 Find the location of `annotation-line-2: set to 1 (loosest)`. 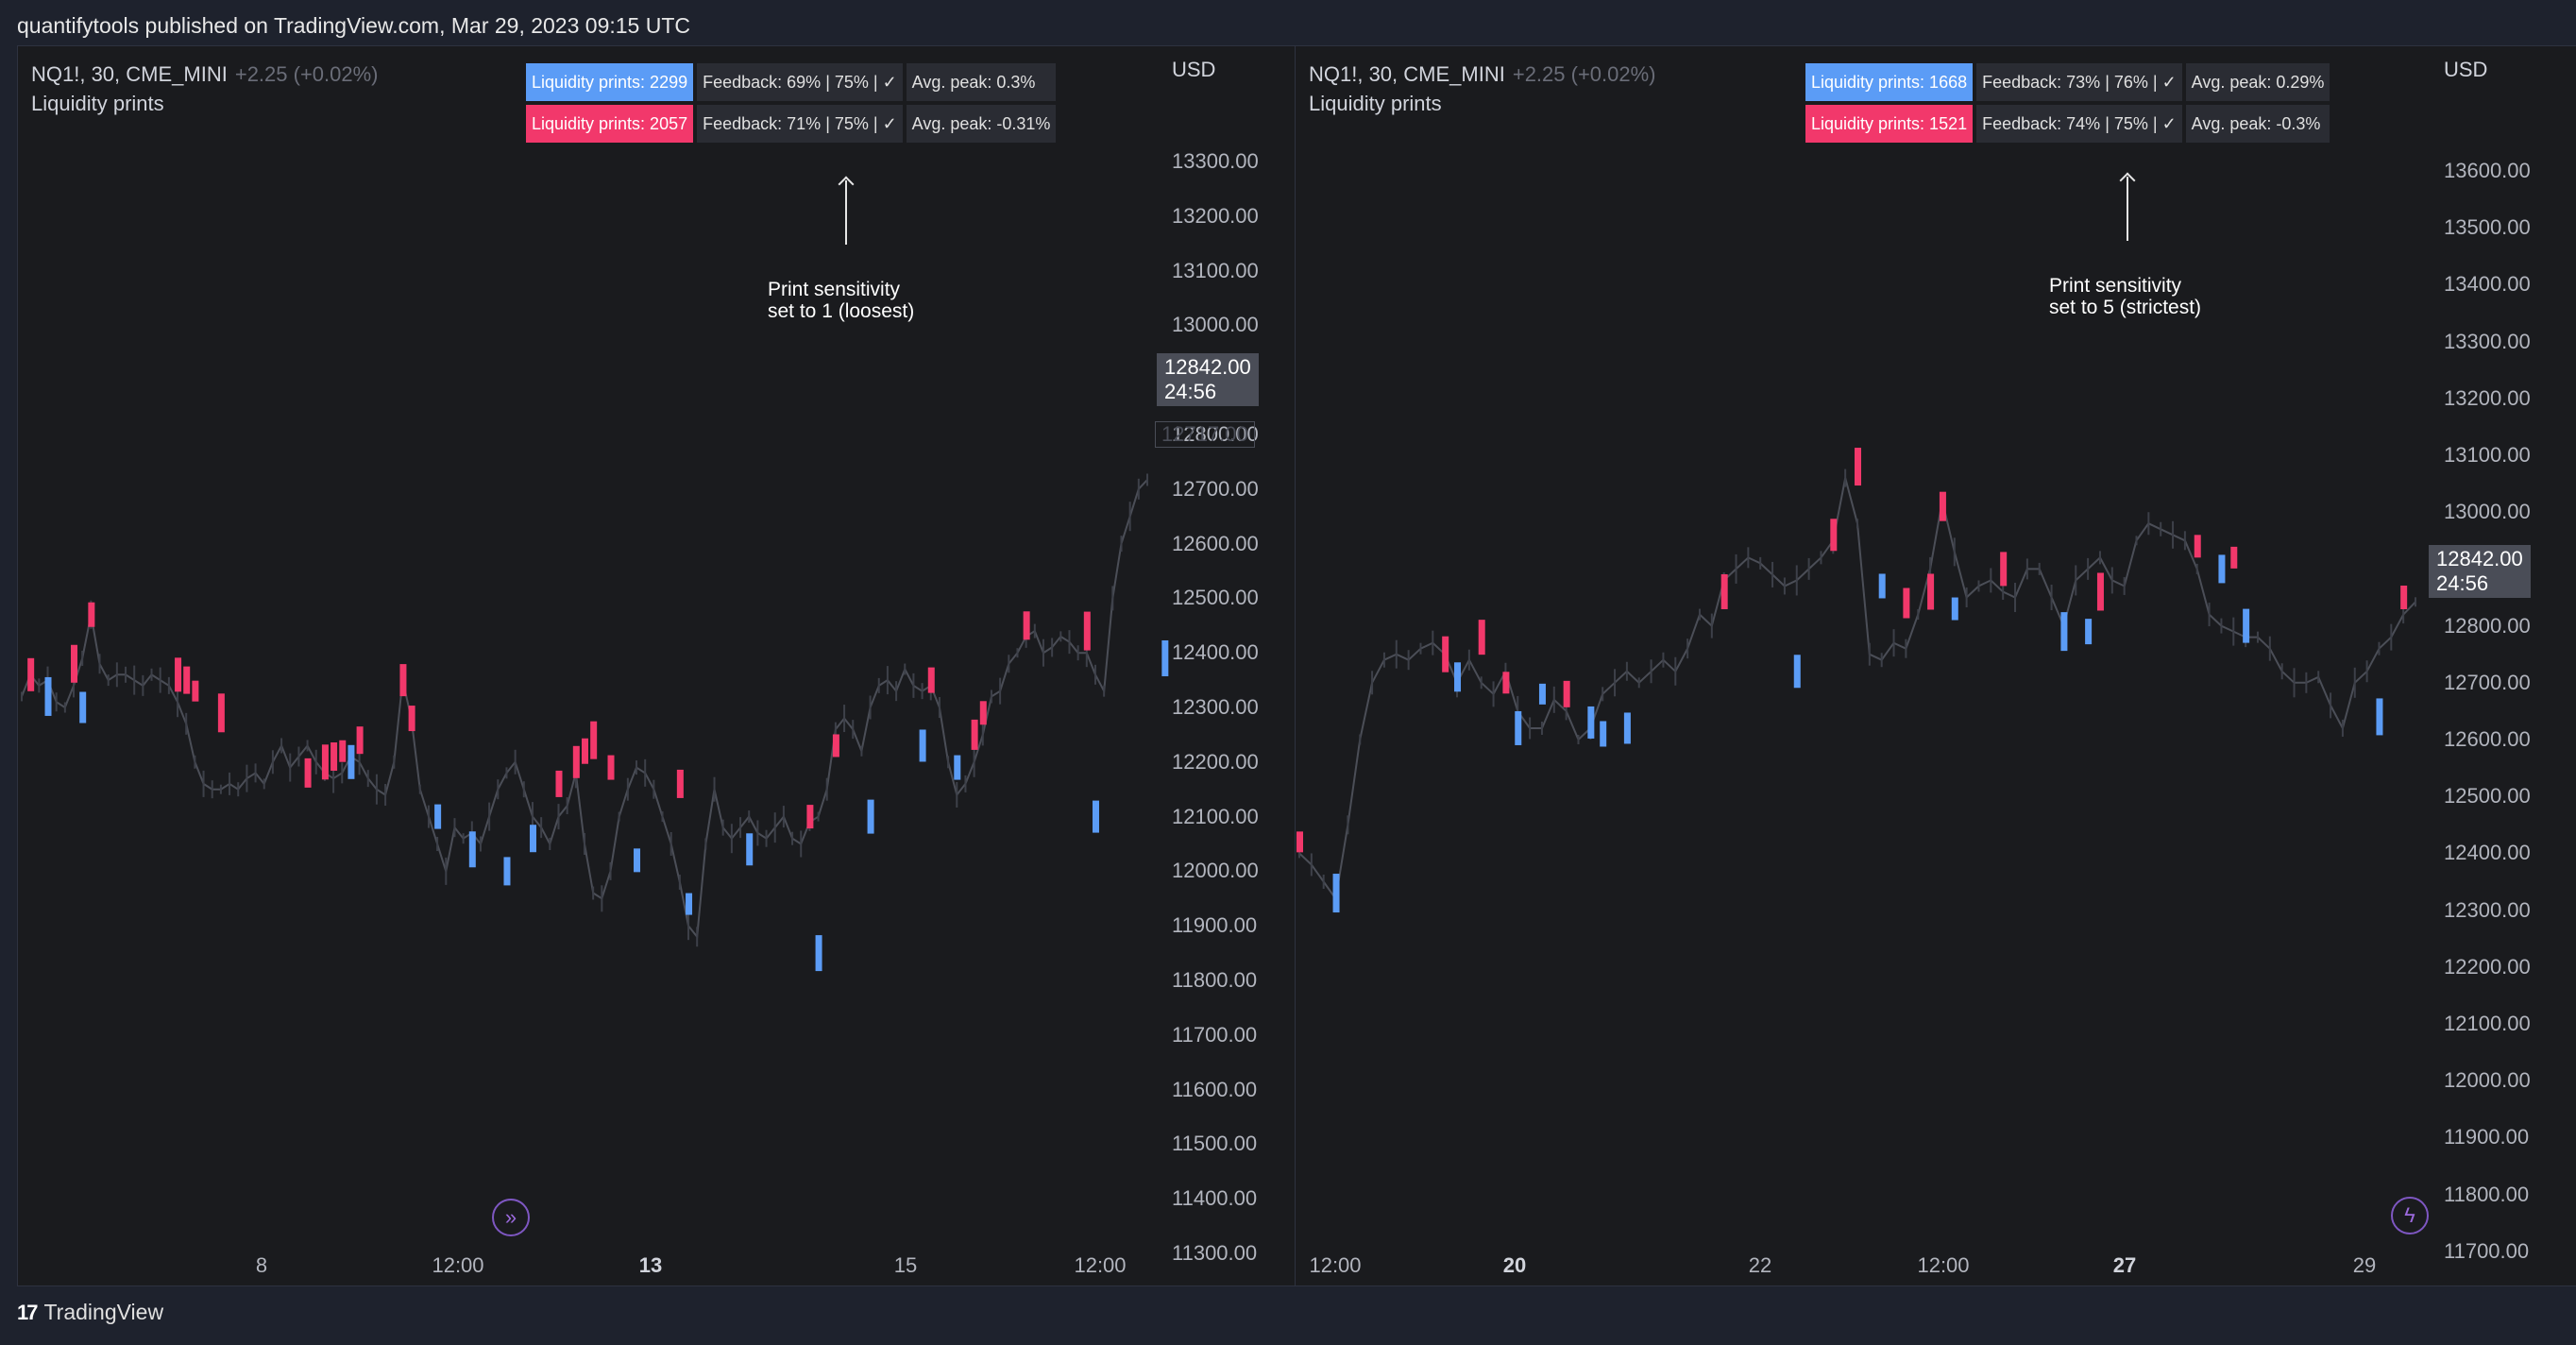

annotation-line-2: set to 1 (loosest) is located at coordinates (841, 311).